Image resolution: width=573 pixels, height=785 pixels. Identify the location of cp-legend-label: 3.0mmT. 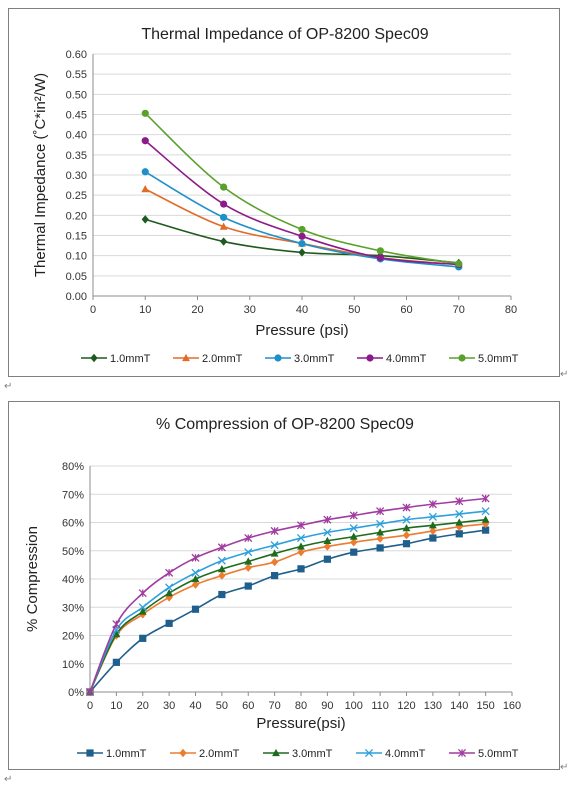
(312, 754).